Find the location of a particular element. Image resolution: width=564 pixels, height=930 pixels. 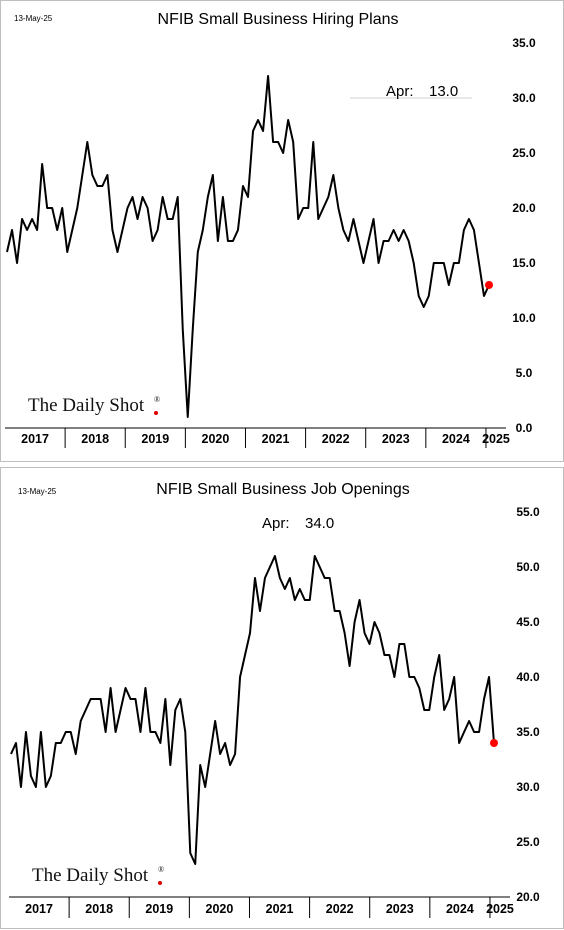

y-axis-ticks: 55.0 50.0 45.0 40.0 35.0 30.0 25.0 20.0 is located at coordinates (528, 704).